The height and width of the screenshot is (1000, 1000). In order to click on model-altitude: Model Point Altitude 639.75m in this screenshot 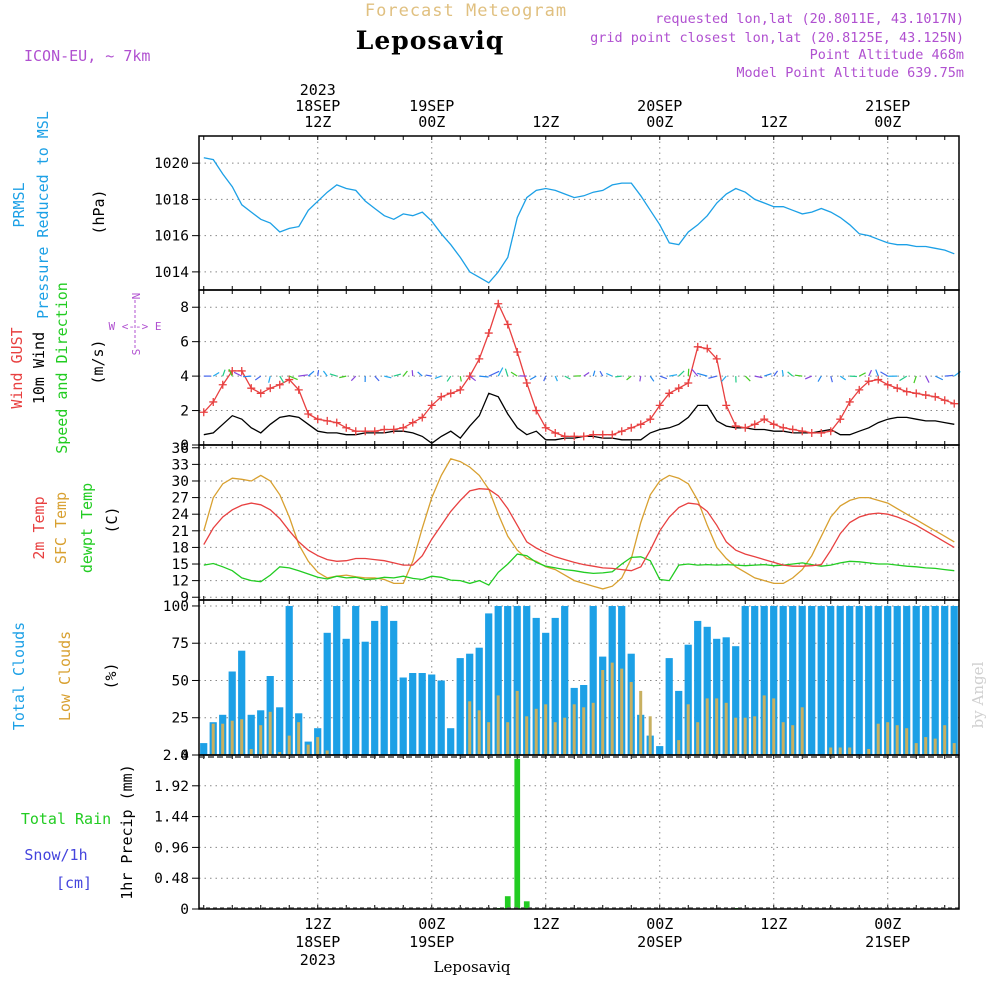, I will do `click(850, 73)`.